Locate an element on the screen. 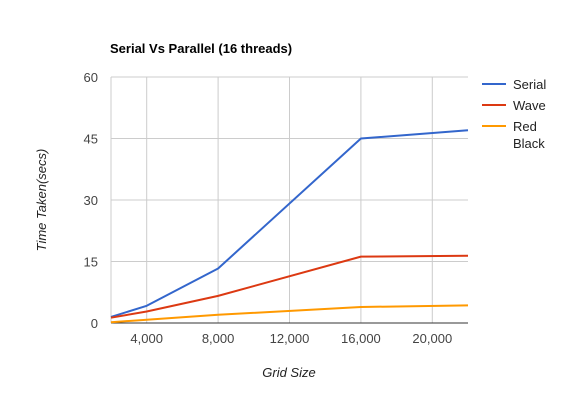 The height and width of the screenshot is (400, 580). x-axis-tick-labels: 4,000 8,000 12,000 16,000 20,000 is located at coordinates (291, 338).